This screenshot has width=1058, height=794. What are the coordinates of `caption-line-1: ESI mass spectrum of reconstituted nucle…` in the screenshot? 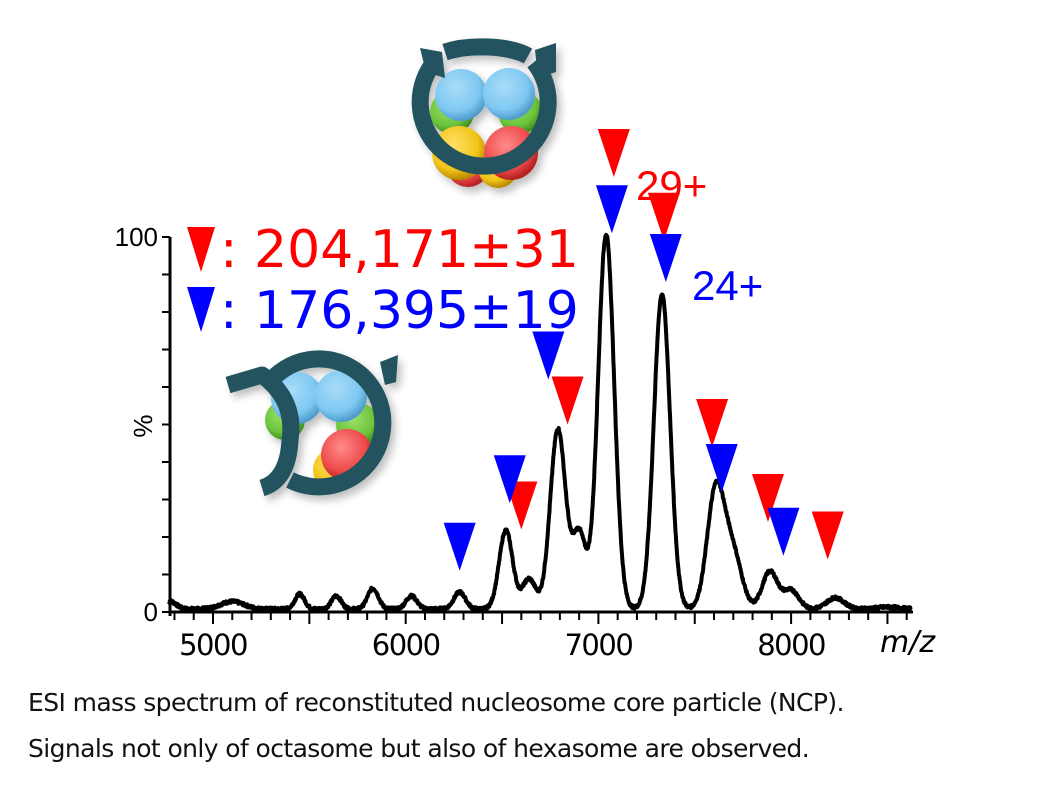 It's located at (436, 702).